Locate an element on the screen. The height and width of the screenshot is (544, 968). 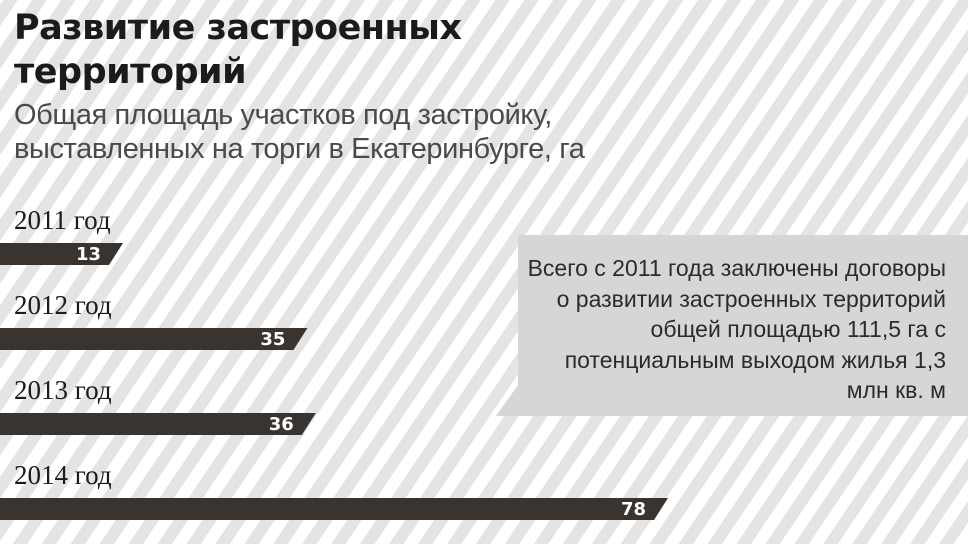
category-label: 2013 год is located at coordinates (63, 390).